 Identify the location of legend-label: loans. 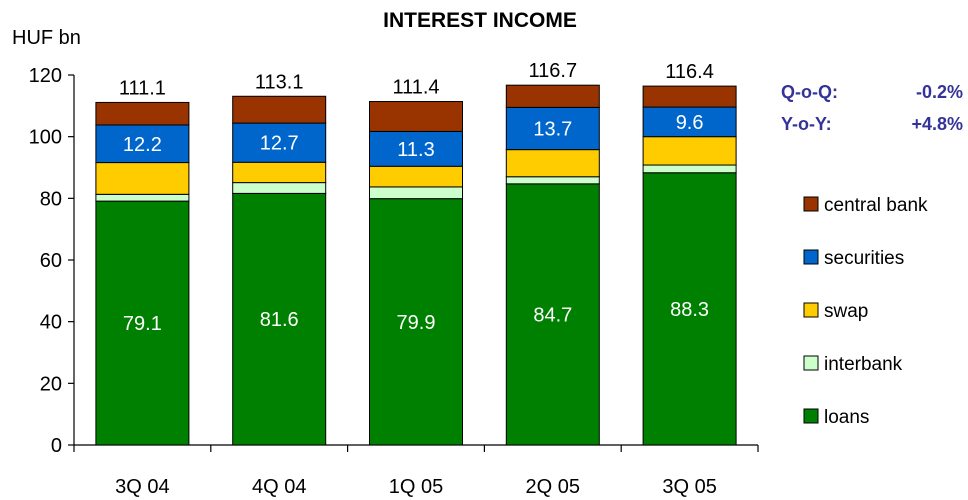
(846, 417).